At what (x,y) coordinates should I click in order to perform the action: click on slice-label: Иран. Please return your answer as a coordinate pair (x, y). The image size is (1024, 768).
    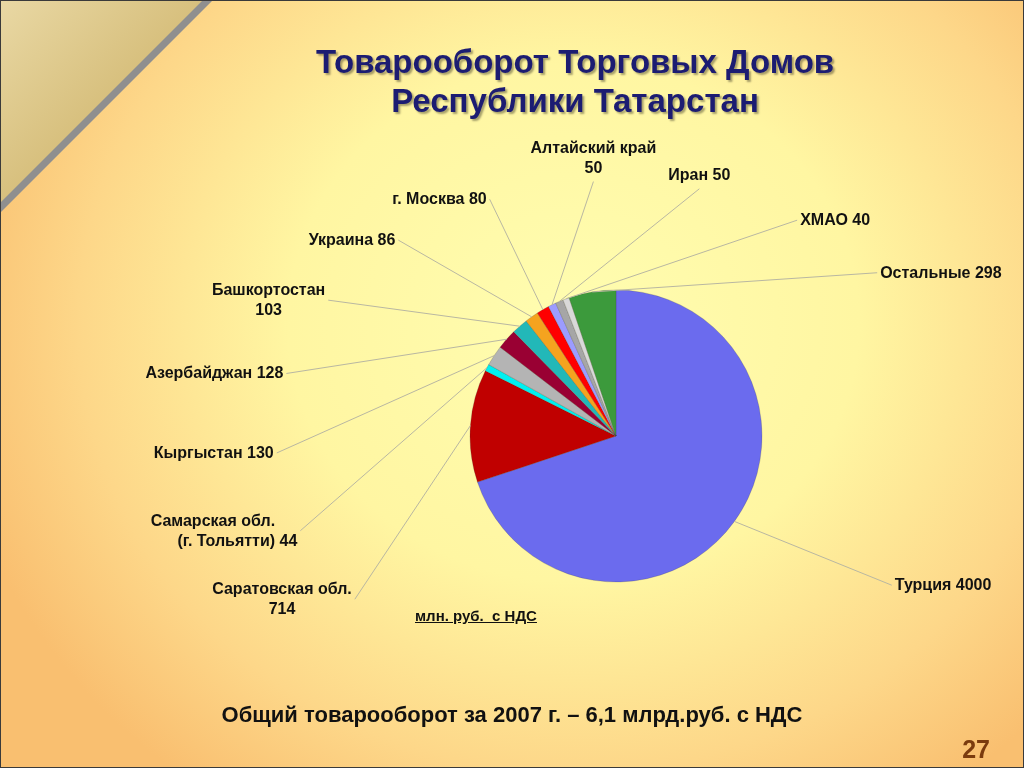
    Looking at the image, I should click on (688, 174).